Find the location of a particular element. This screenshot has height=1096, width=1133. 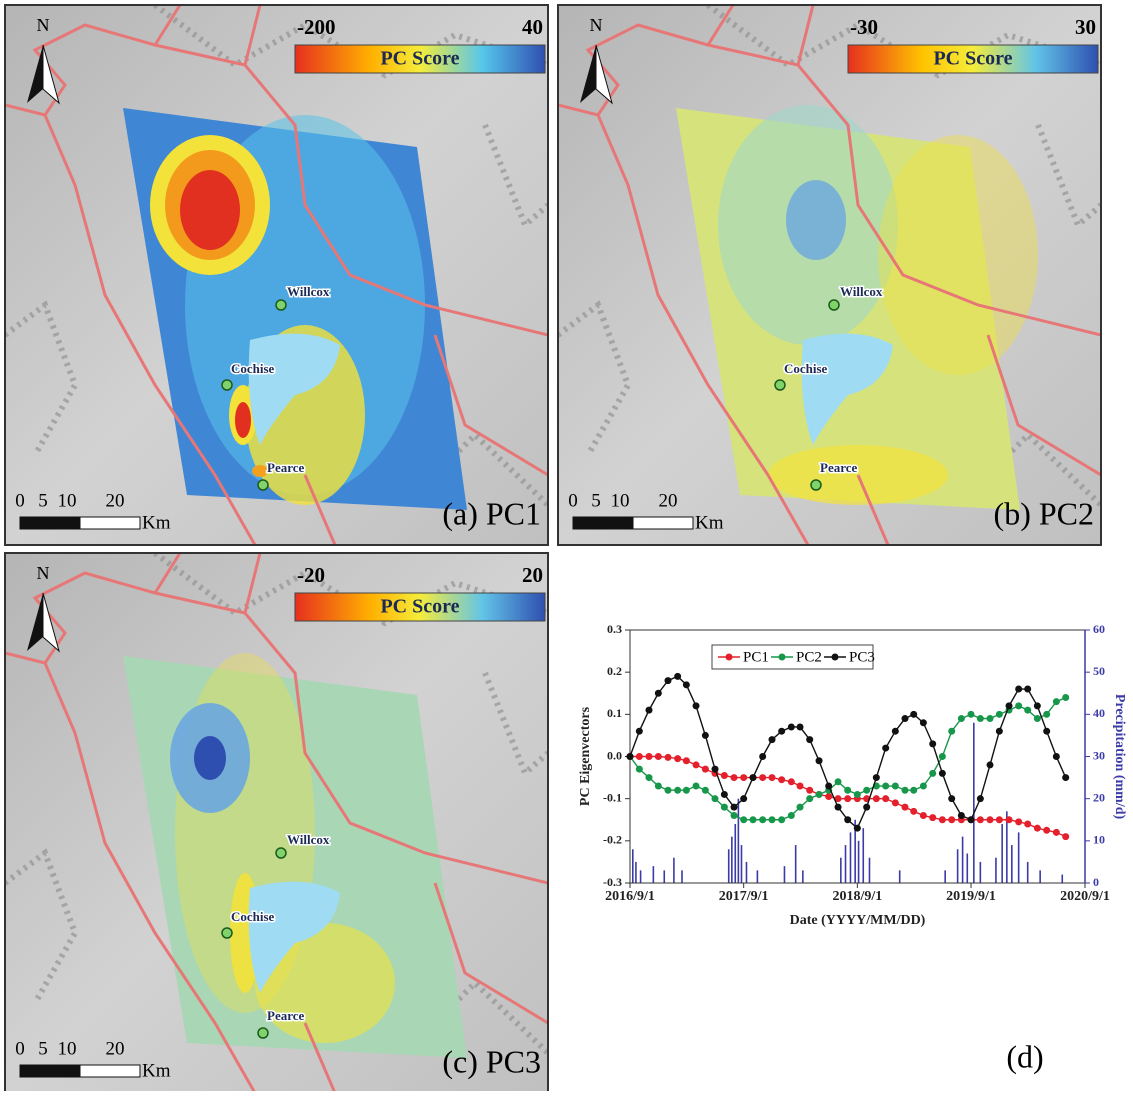

scale-label: 10 is located at coordinates (620, 500).